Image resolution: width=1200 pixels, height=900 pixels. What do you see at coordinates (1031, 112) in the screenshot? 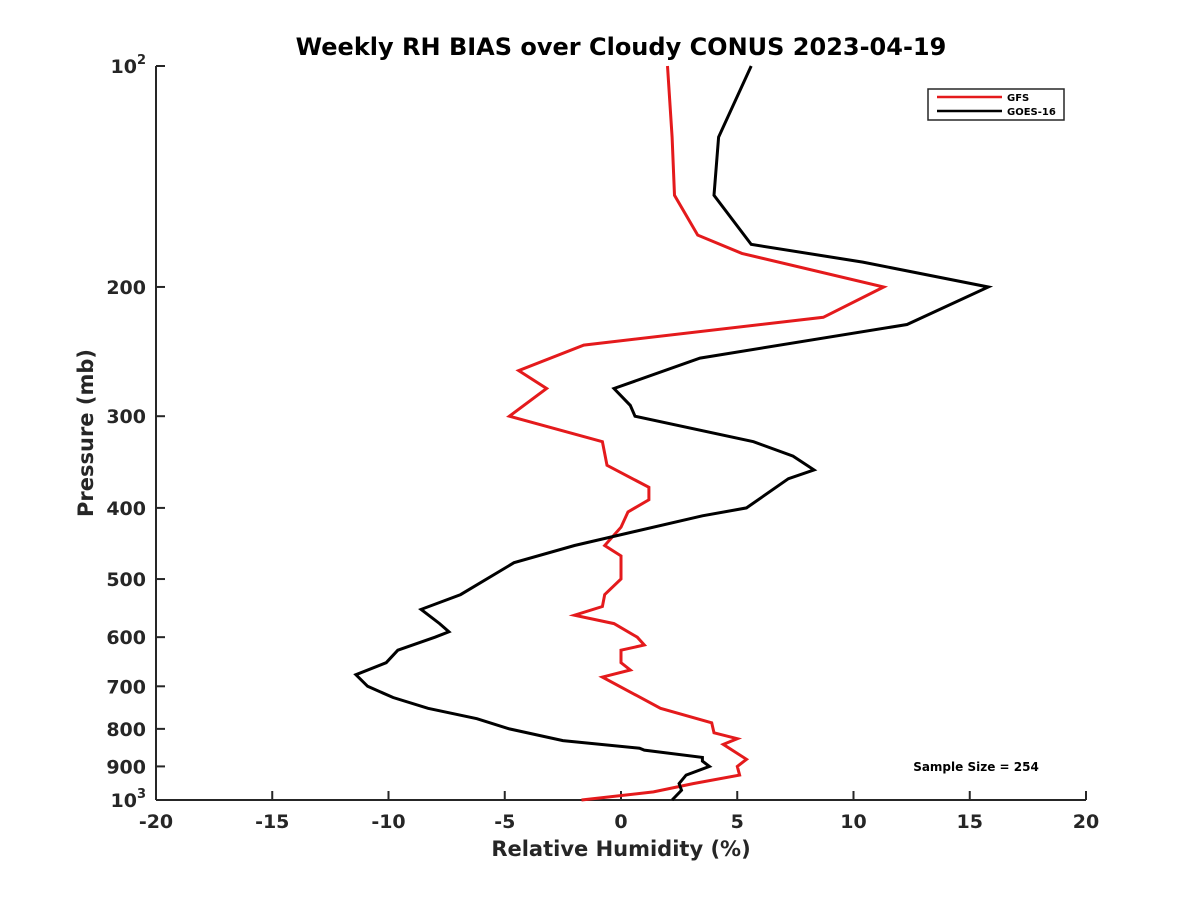
I see `legend-label-goes16: GOES-16` at bounding box center [1031, 112].